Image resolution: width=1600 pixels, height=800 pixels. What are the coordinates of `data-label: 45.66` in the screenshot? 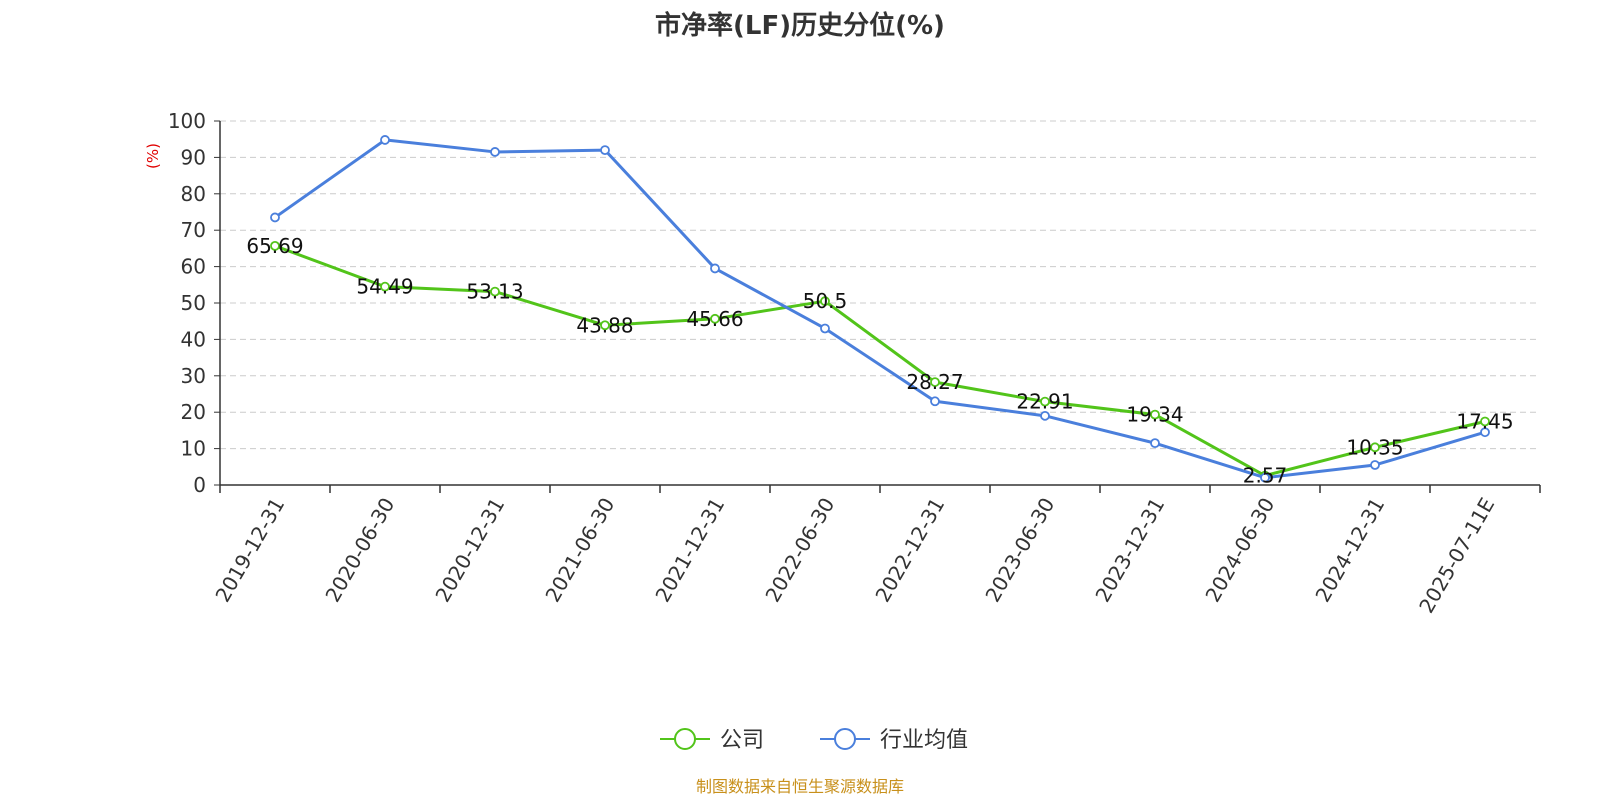 It's located at (714, 319).